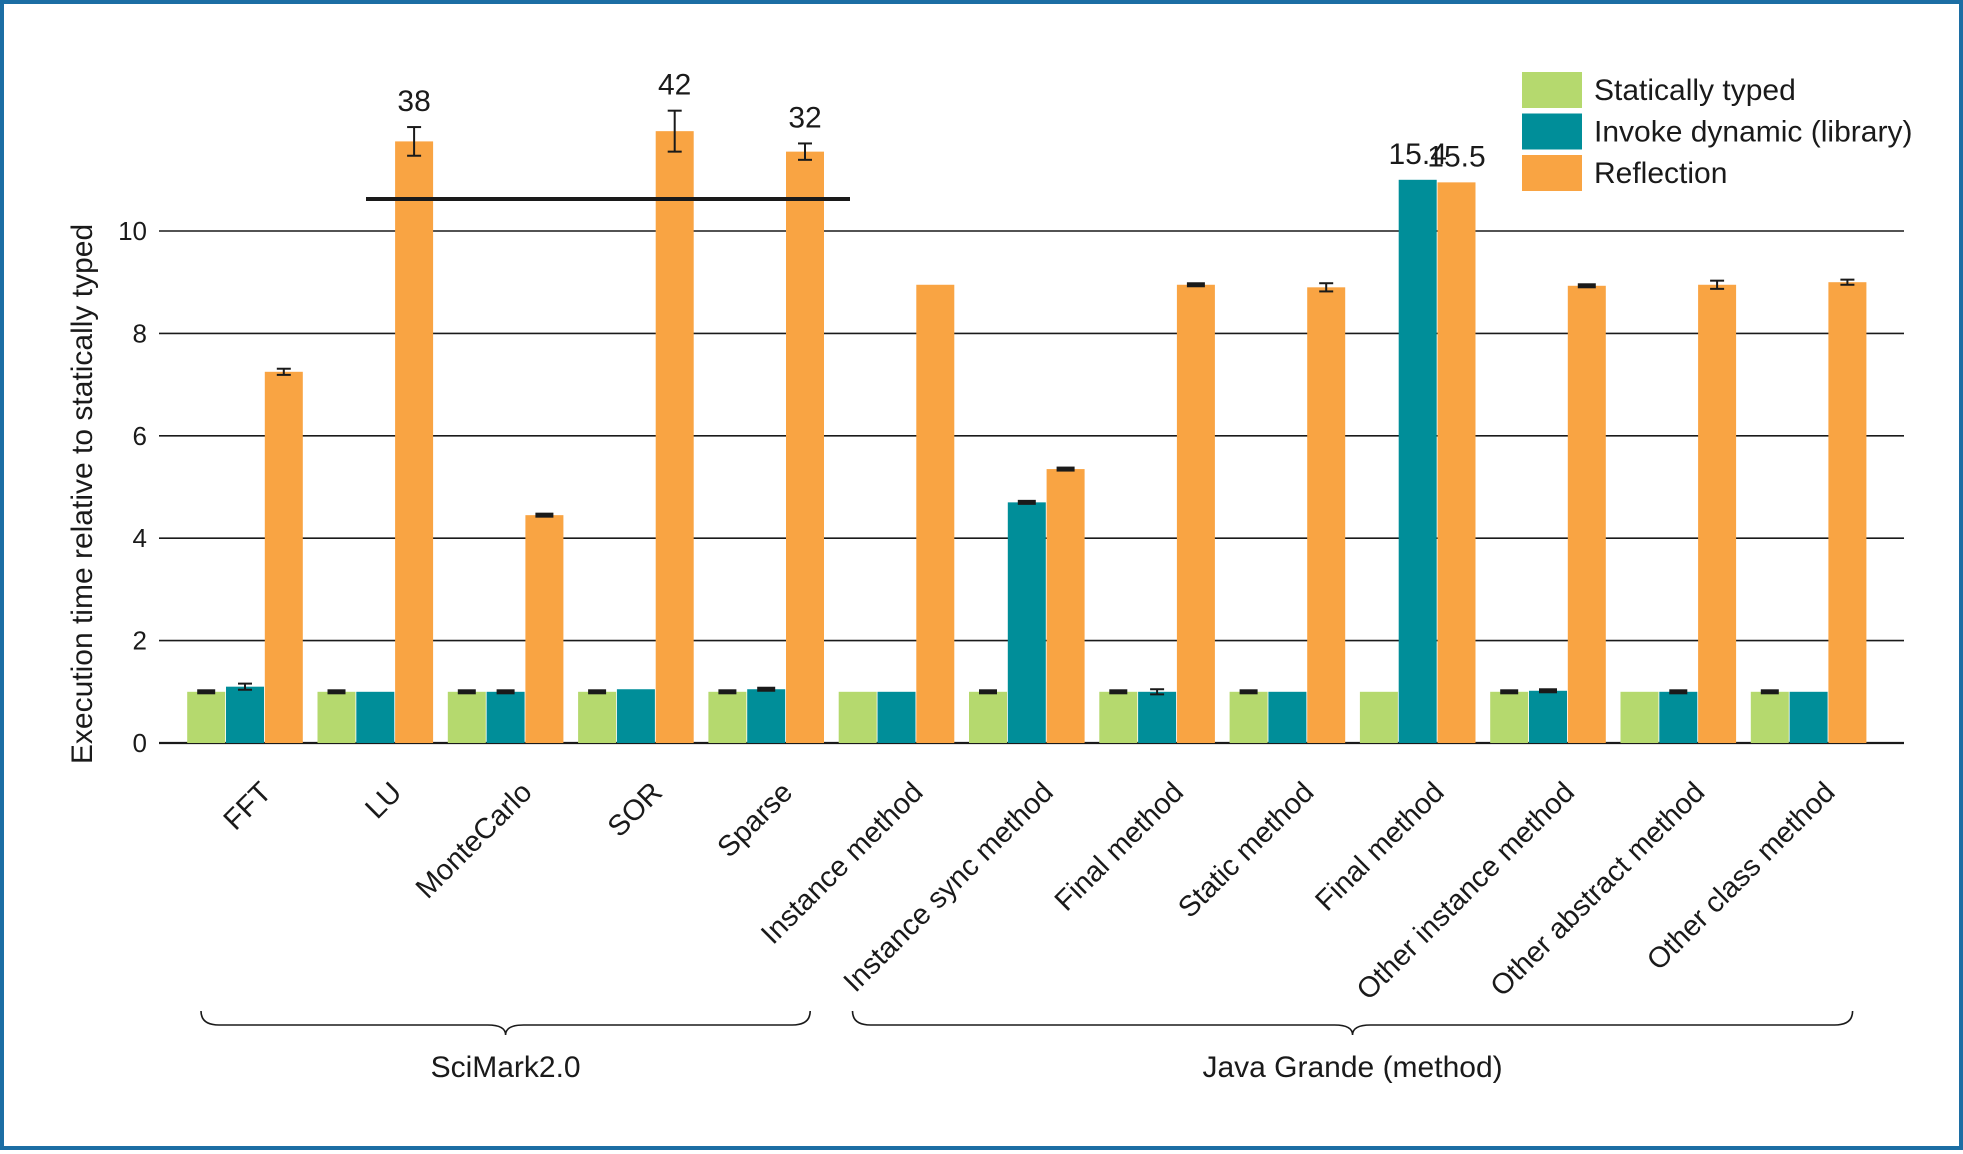 The height and width of the screenshot is (1154, 1963). What do you see at coordinates (1678, 717) in the screenshot?
I see `bar-invoke-dynamic-library--11` at bounding box center [1678, 717].